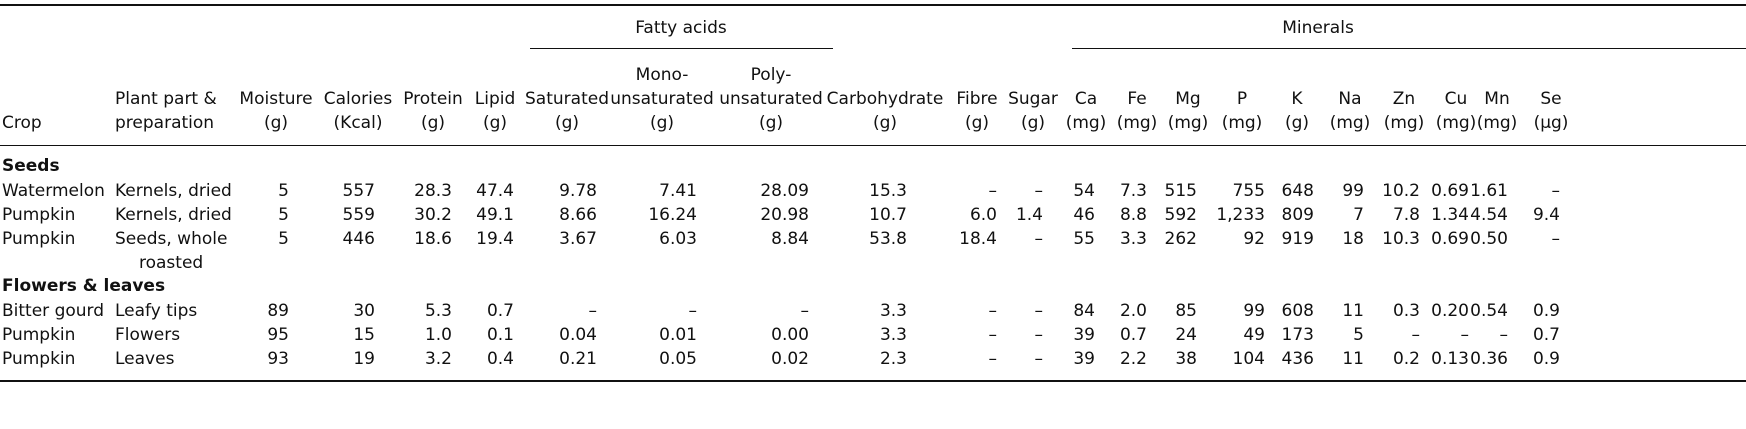 Image resolution: width=1746 pixels, height=429 pixels. What do you see at coordinates (53, 311) in the screenshot?
I see `cell-crop: Bitter gourd` at bounding box center [53, 311].